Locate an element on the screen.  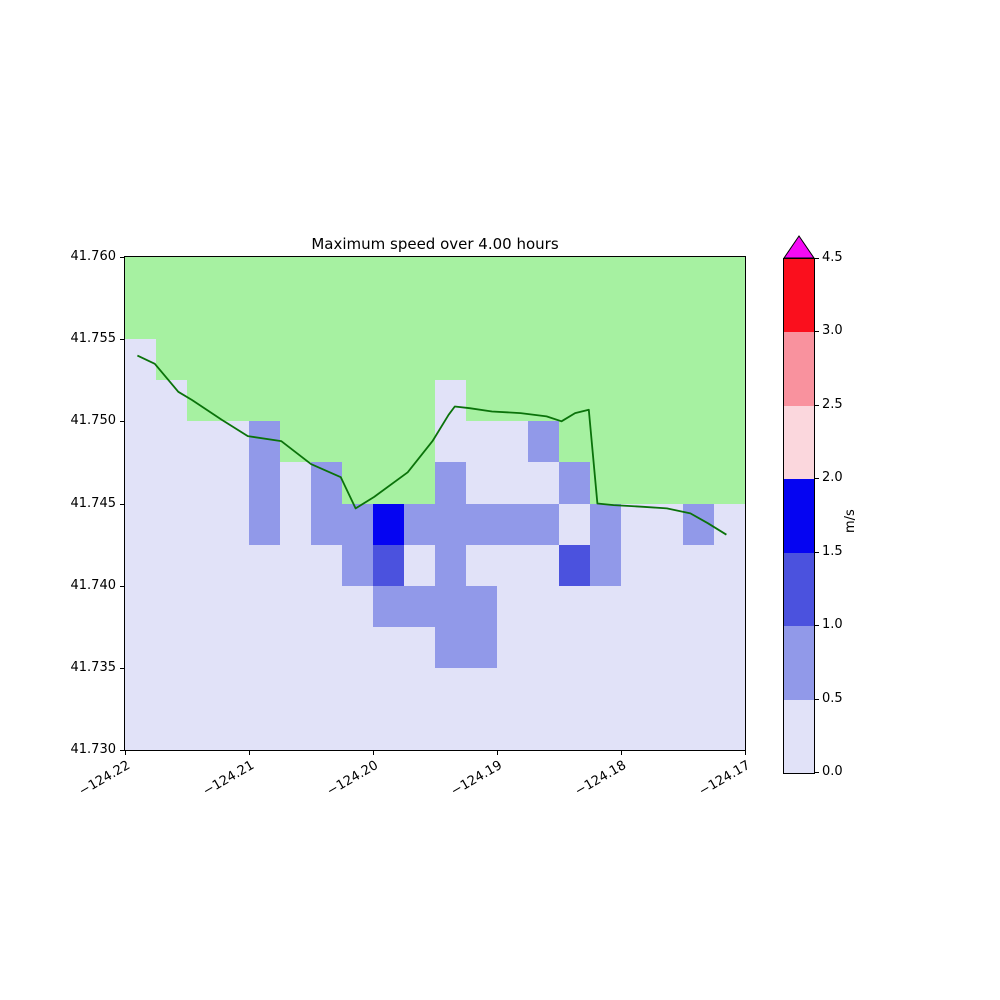
over-triangle-icon is located at coordinates (799, 247).